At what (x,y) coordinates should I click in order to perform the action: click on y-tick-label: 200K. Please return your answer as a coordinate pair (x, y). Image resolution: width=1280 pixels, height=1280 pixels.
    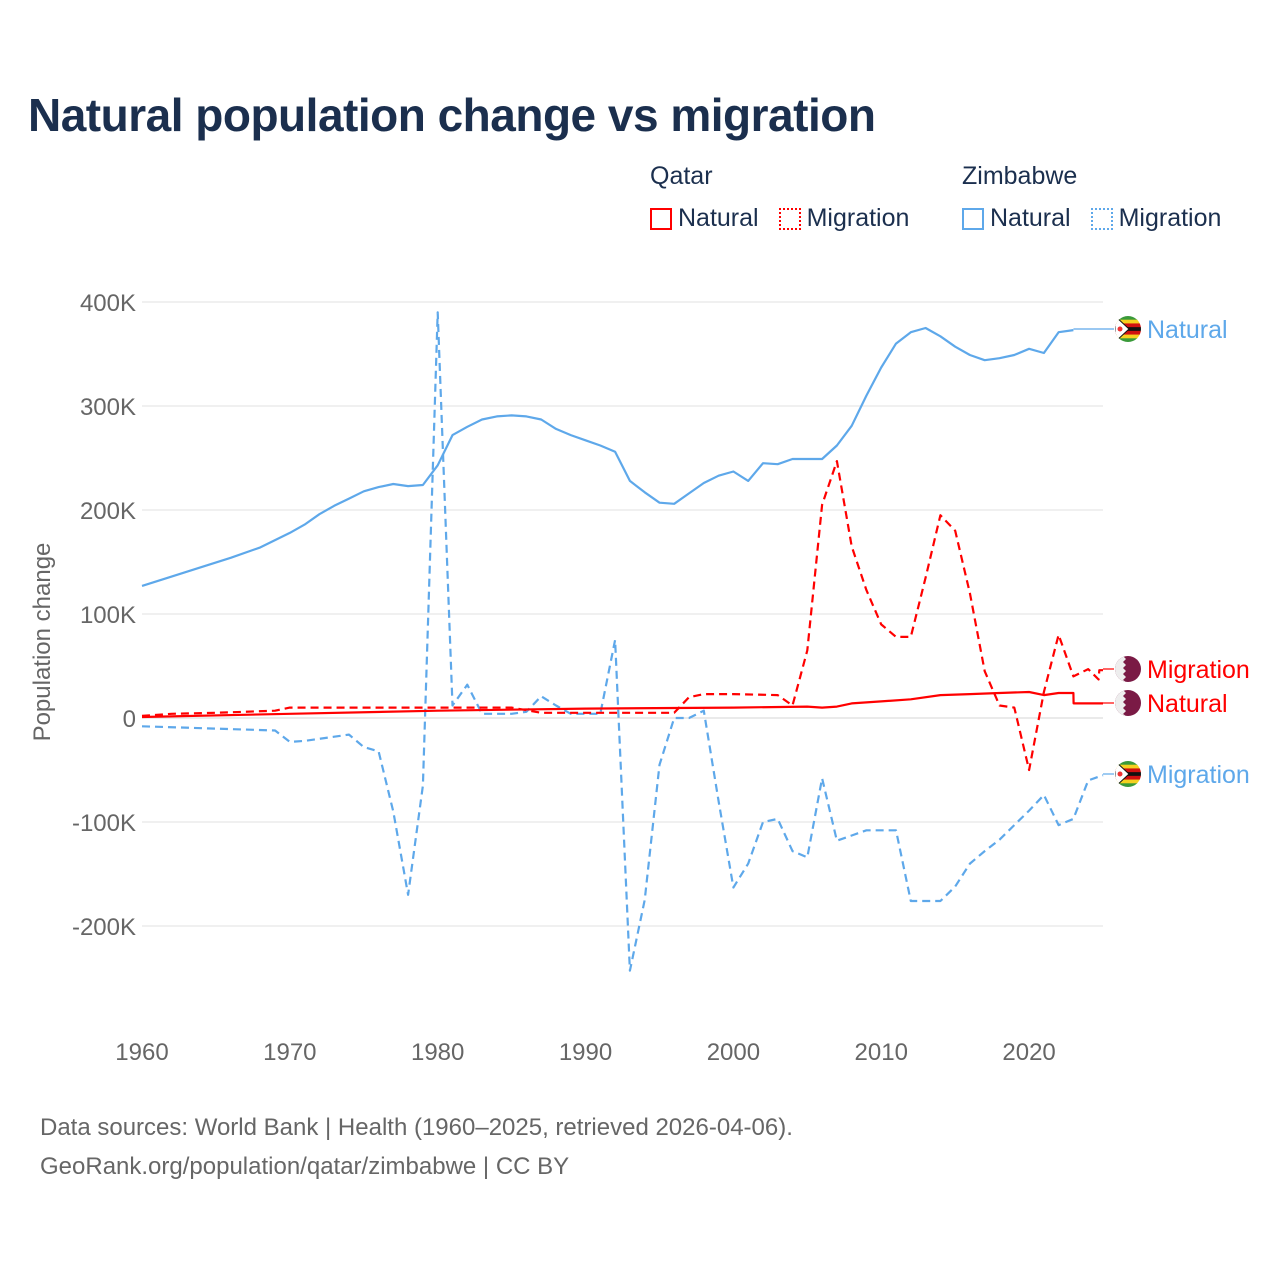
    Looking at the image, I should click on (108, 511).